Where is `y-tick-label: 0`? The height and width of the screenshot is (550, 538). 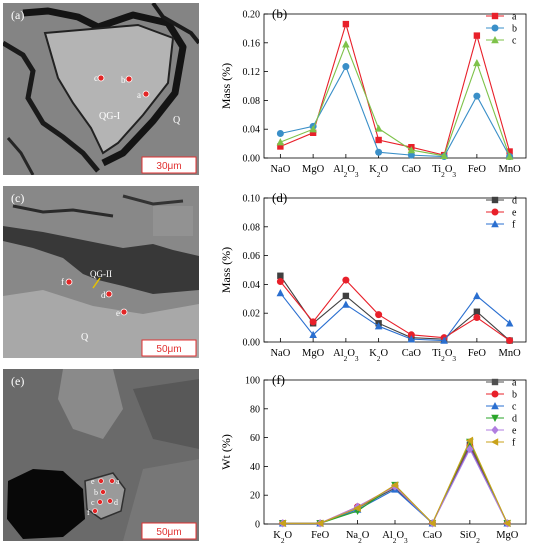 y-tick-label: 0 is located at coordinates (257, 525).